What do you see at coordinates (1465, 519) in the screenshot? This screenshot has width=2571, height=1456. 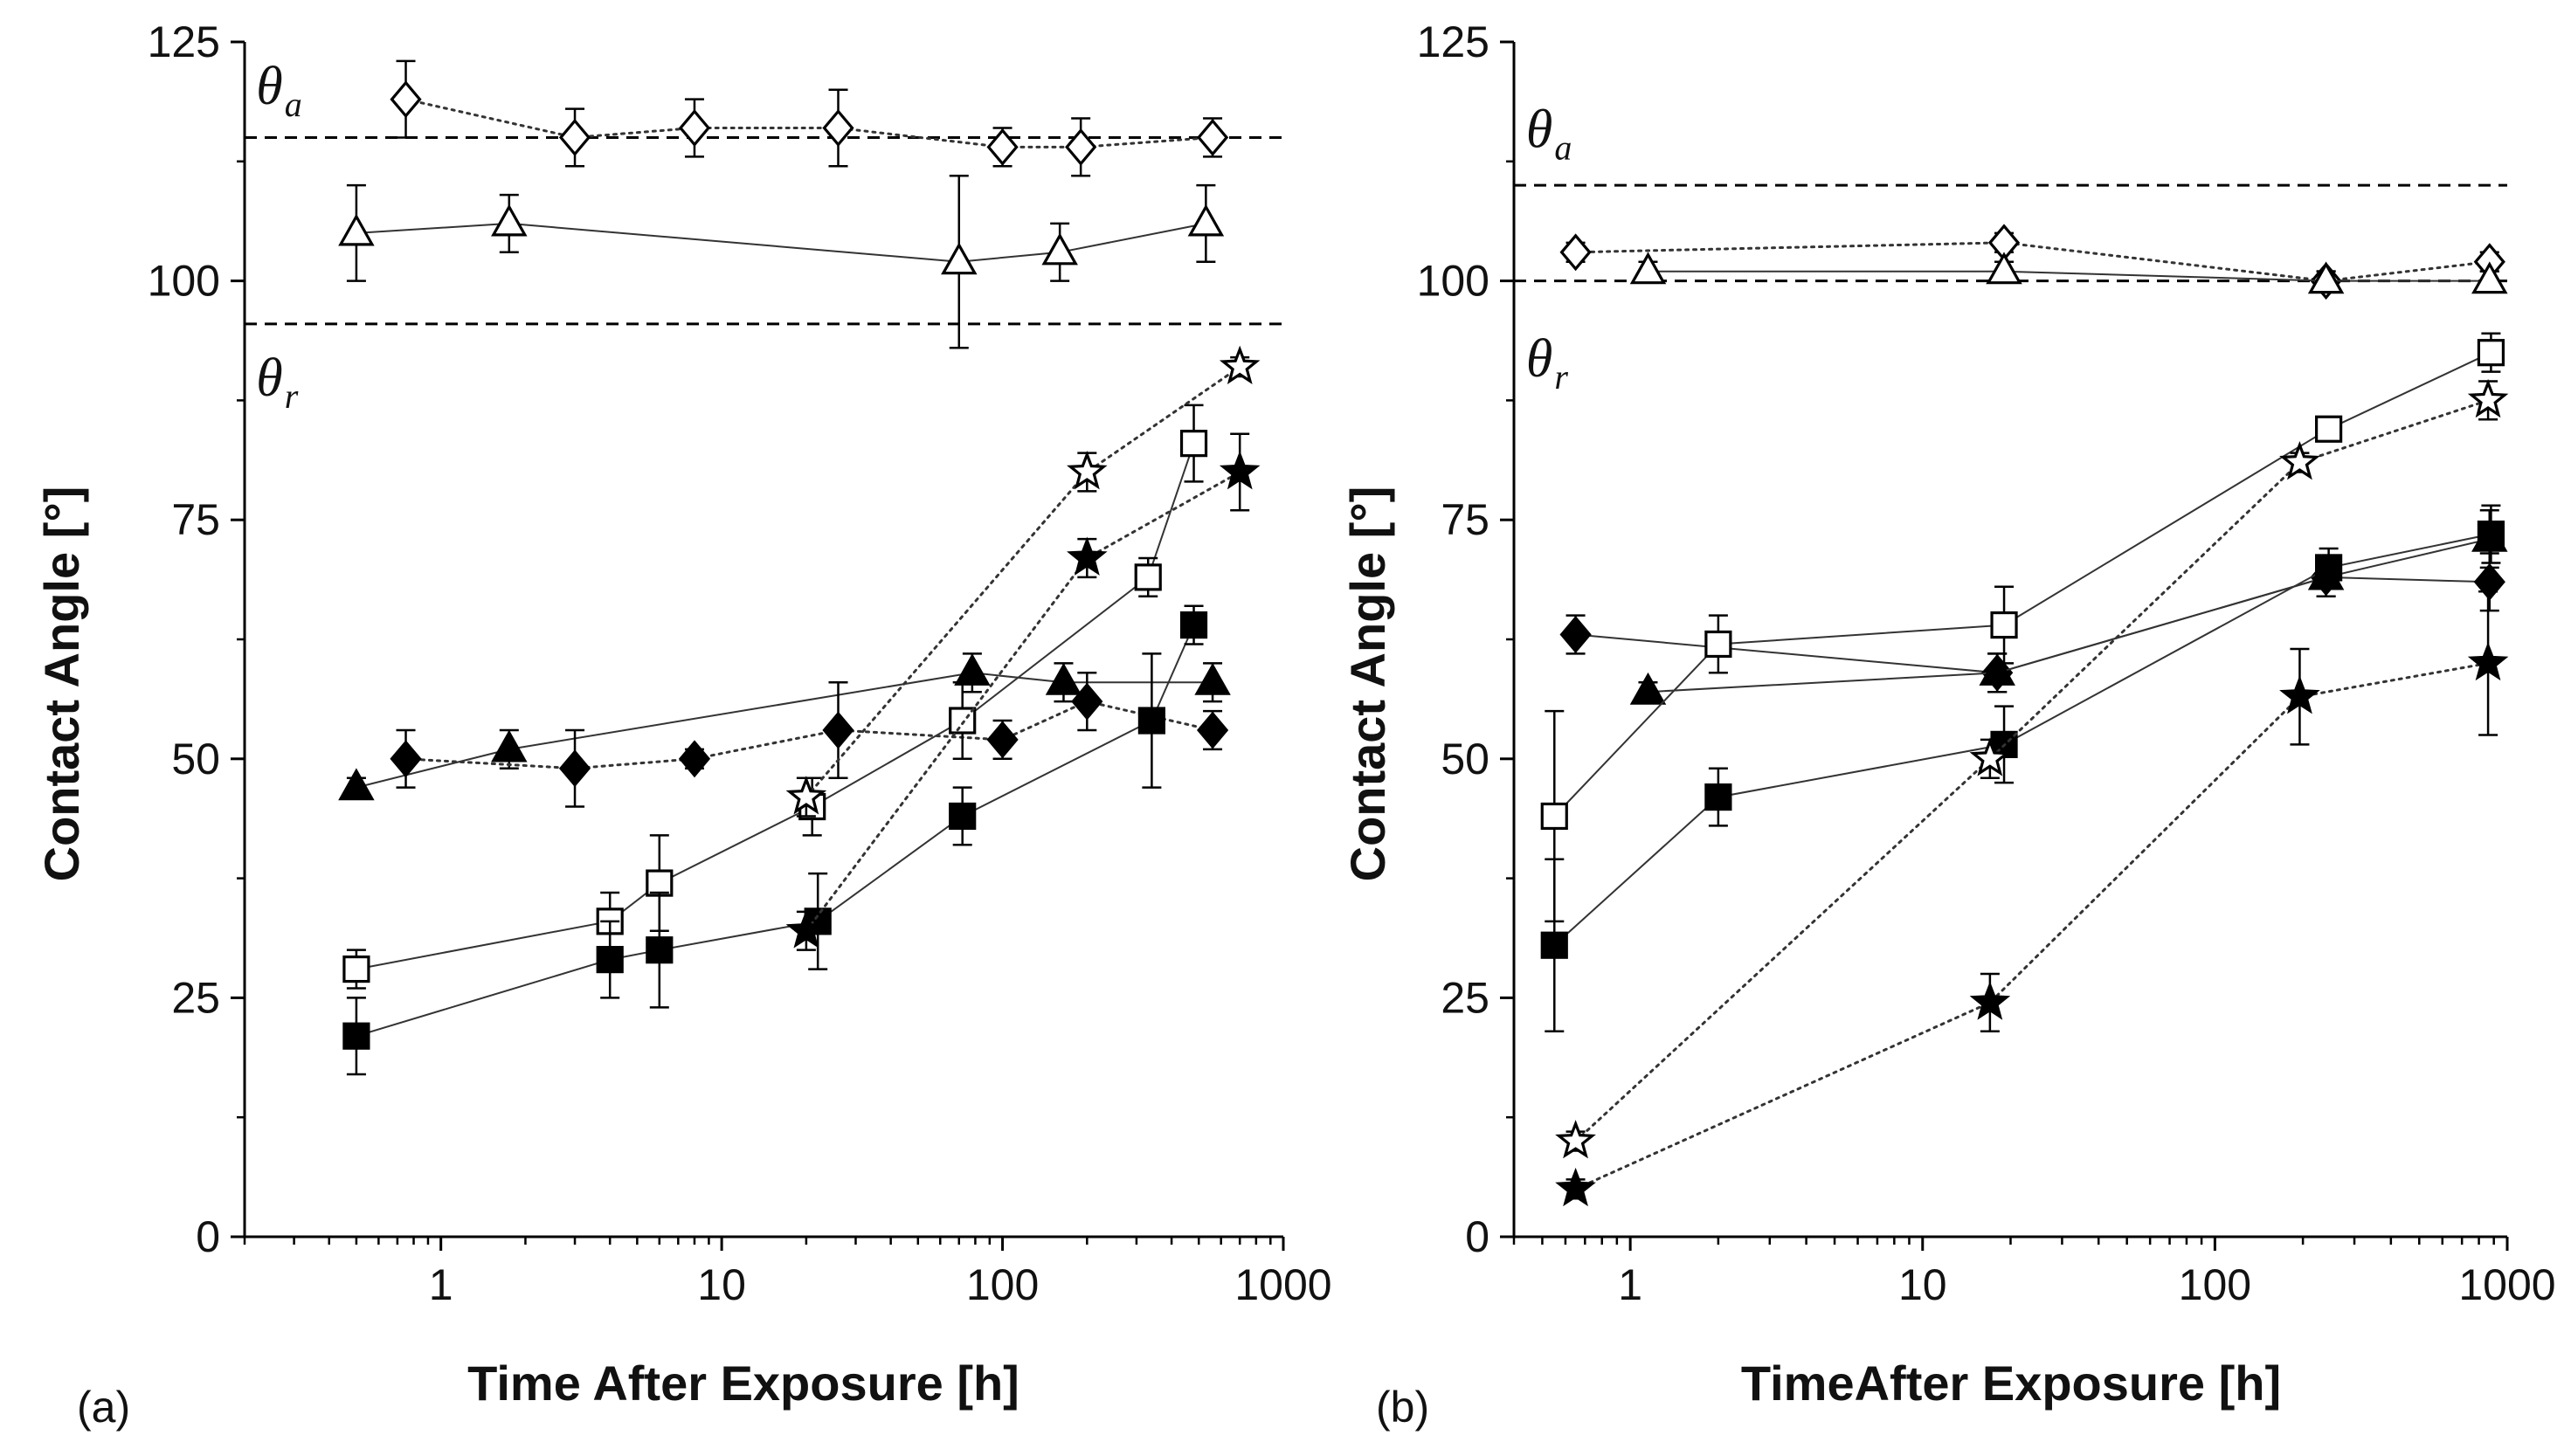 I see `panel-b-y-tick-label: 75` at bounding box center [1465, 519].